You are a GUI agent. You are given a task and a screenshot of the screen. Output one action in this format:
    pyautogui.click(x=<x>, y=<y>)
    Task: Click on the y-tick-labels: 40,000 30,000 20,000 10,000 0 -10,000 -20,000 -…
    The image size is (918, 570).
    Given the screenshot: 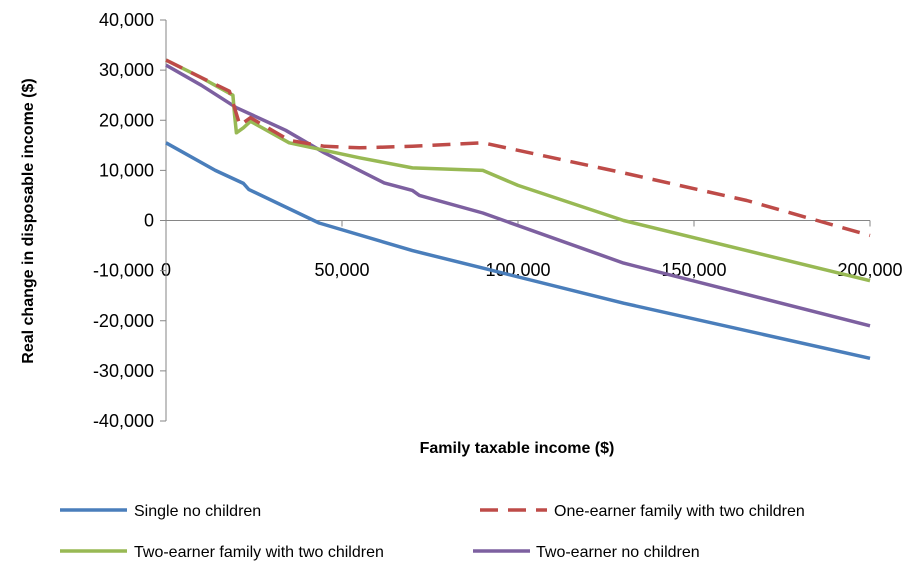 What is the action you would take?
    pyautogui.click(x=123, y=220)
    